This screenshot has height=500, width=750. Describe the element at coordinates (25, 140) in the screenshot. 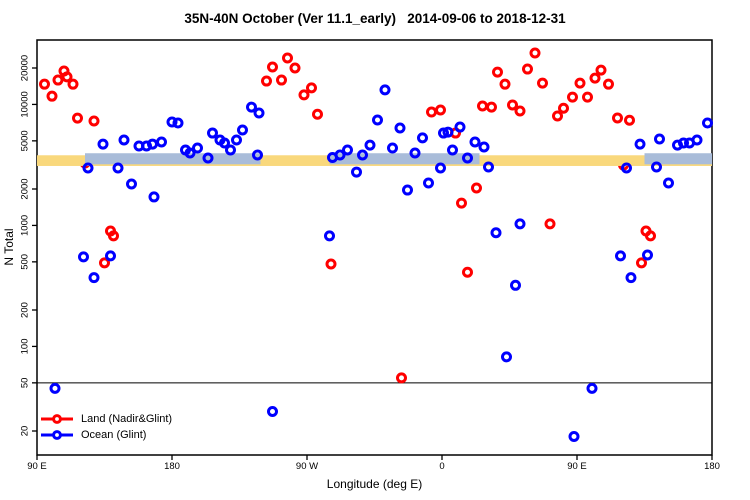

I see `y-tick-label: 5000` at that location.